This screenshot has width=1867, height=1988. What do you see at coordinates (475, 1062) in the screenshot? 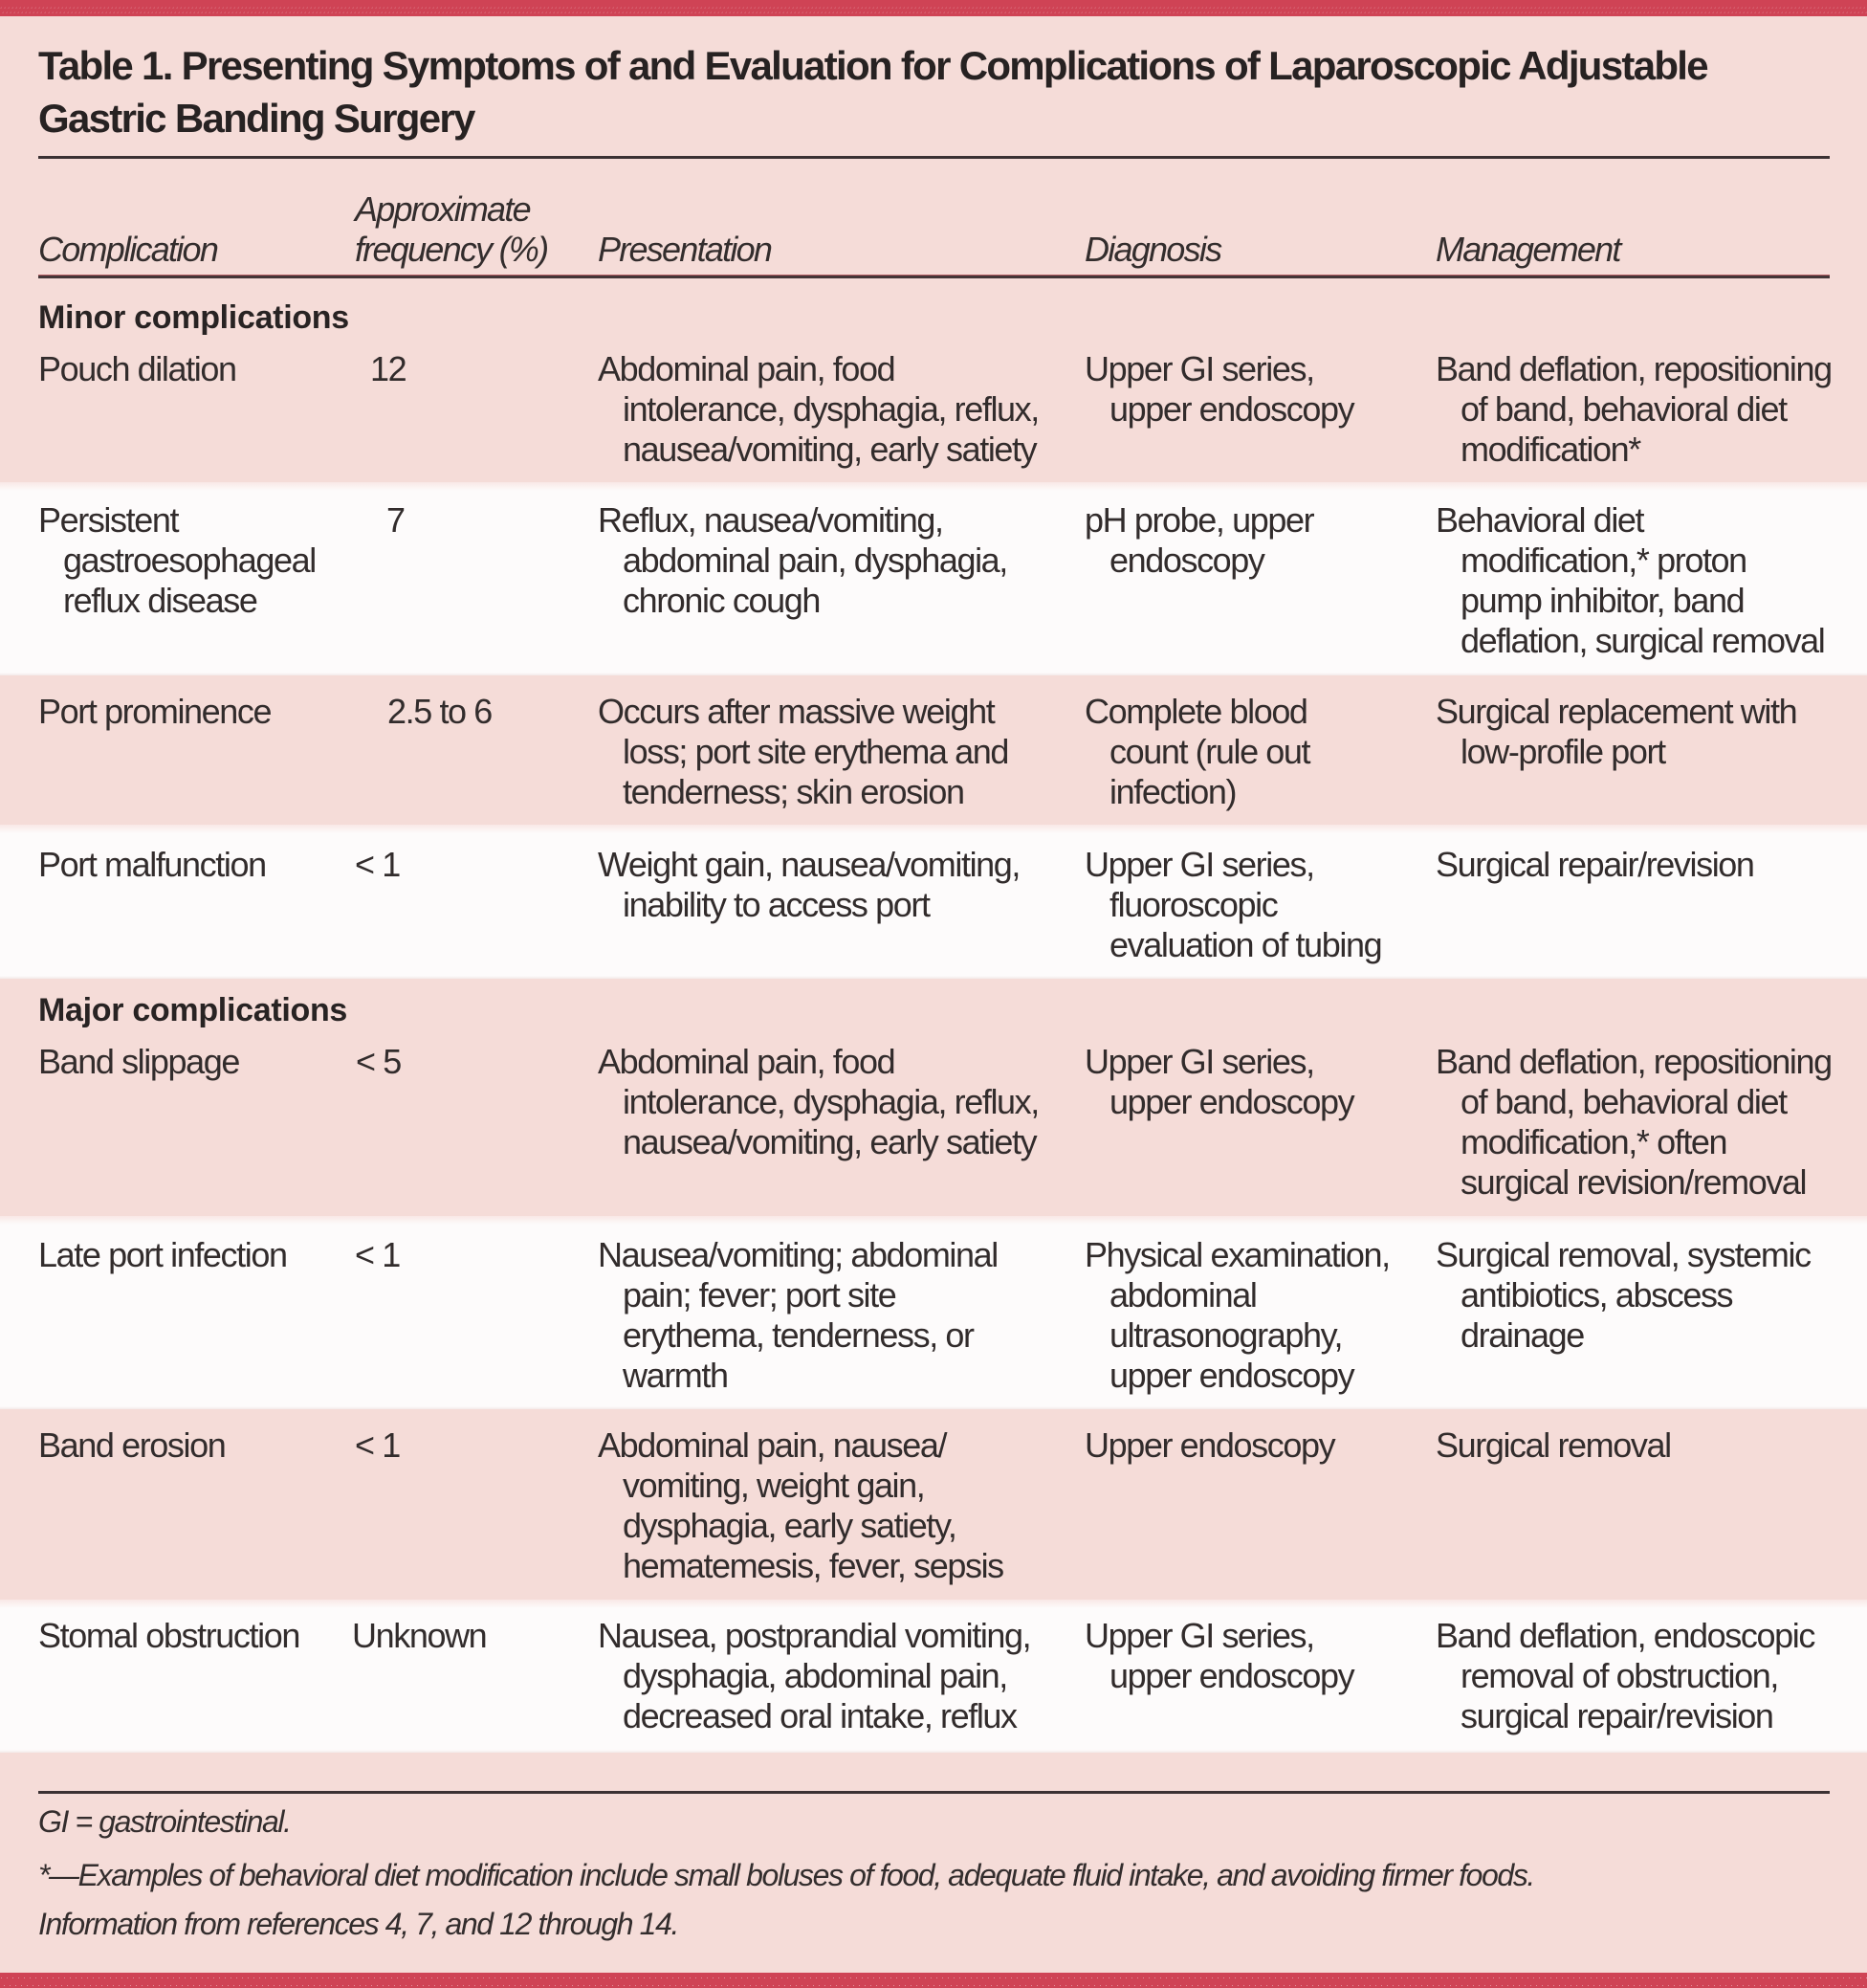
I see `cell-frequency: < 5` at bounding box center [475, 1062].